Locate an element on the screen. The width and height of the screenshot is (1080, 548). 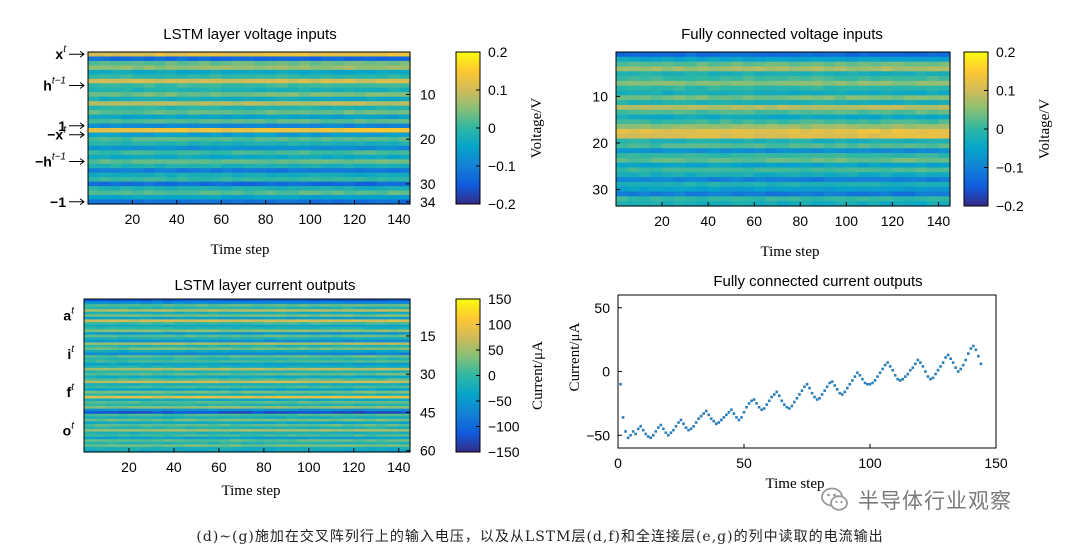
x-ticks: 0 50 100 150 is located at coordinates (811, 457).